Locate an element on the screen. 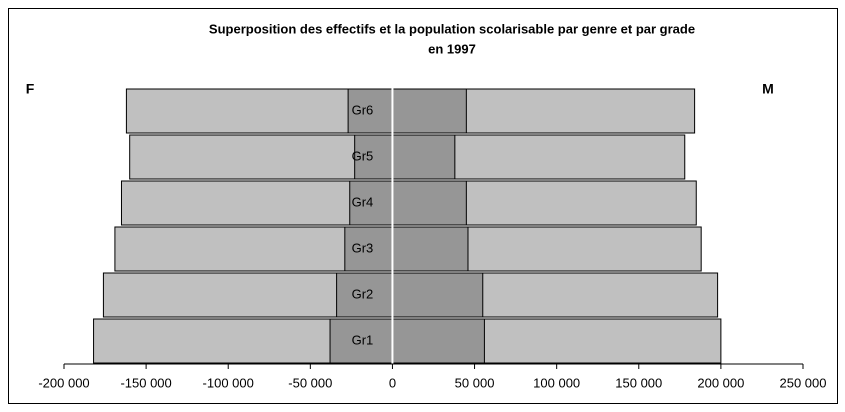 This screenshot has height=412, width=845. x-tick-label: -100 000 is located at coordinates (228, 382).